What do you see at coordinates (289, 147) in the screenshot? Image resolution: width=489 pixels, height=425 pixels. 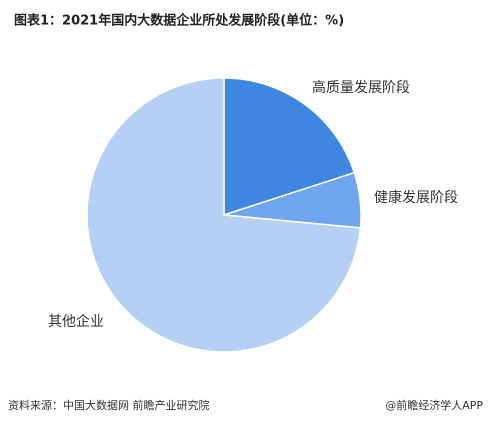 I see `pie-slice` at bounding box center [289, 147].